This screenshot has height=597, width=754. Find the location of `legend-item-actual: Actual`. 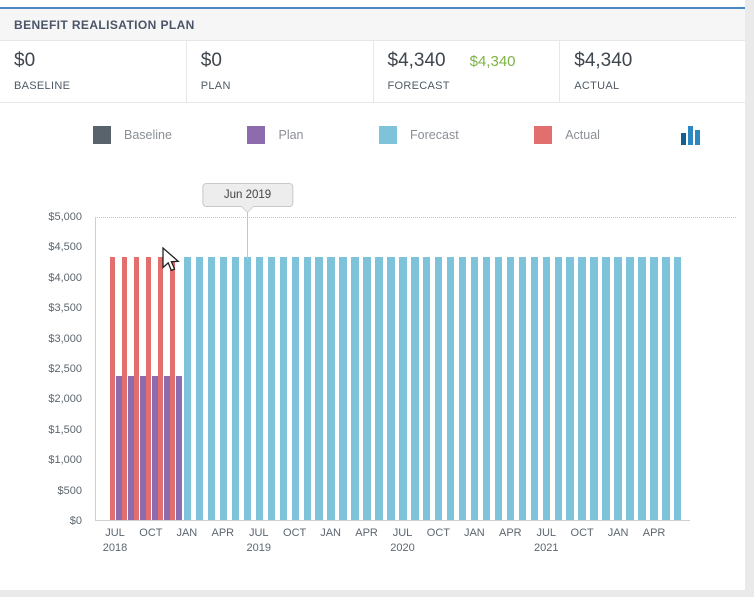

legend-item-actual: Actual is located at coordinates (567, 135).